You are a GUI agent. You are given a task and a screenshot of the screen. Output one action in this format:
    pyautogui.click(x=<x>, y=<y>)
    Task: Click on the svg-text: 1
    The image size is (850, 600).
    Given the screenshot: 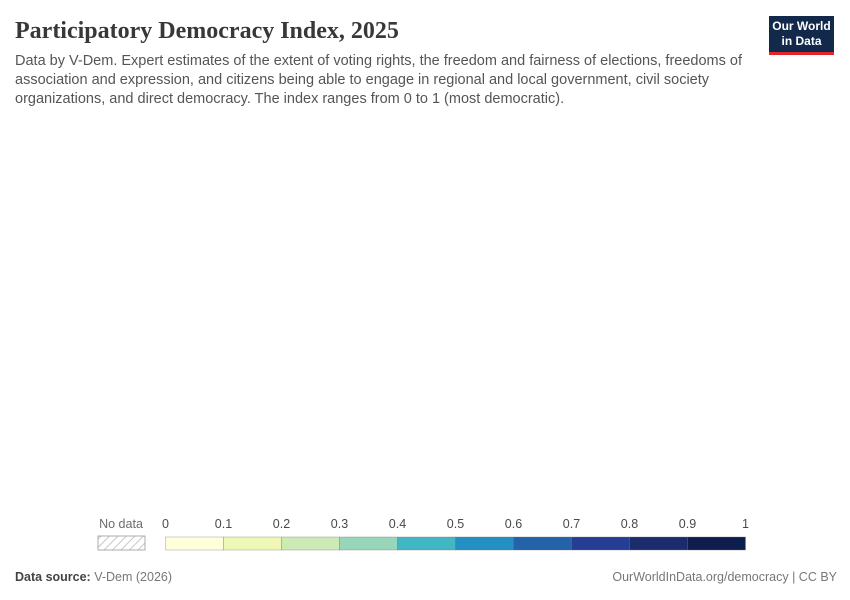 What is the action you would take?
    pyautogui.click(x=745, y=524)
    